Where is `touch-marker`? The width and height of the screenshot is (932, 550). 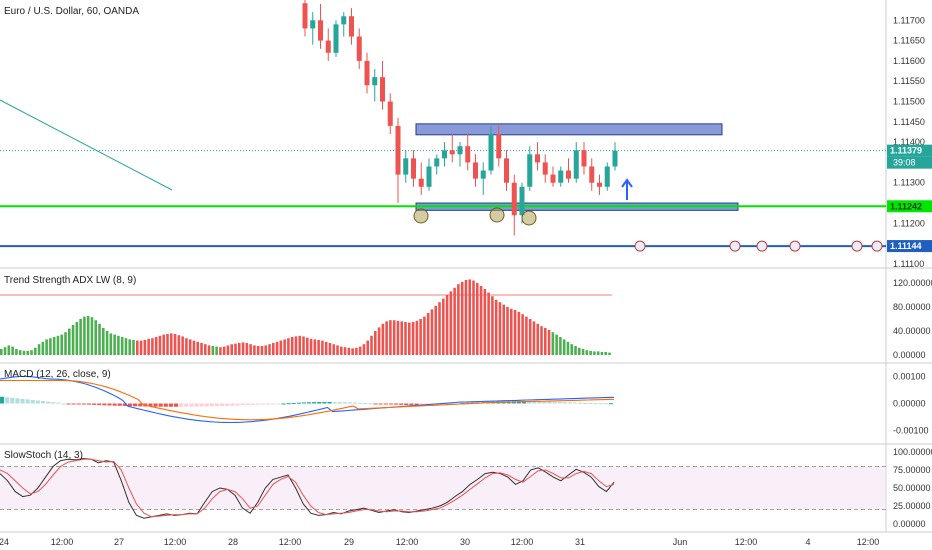
touch-marker is located at coordinates (497, 215).